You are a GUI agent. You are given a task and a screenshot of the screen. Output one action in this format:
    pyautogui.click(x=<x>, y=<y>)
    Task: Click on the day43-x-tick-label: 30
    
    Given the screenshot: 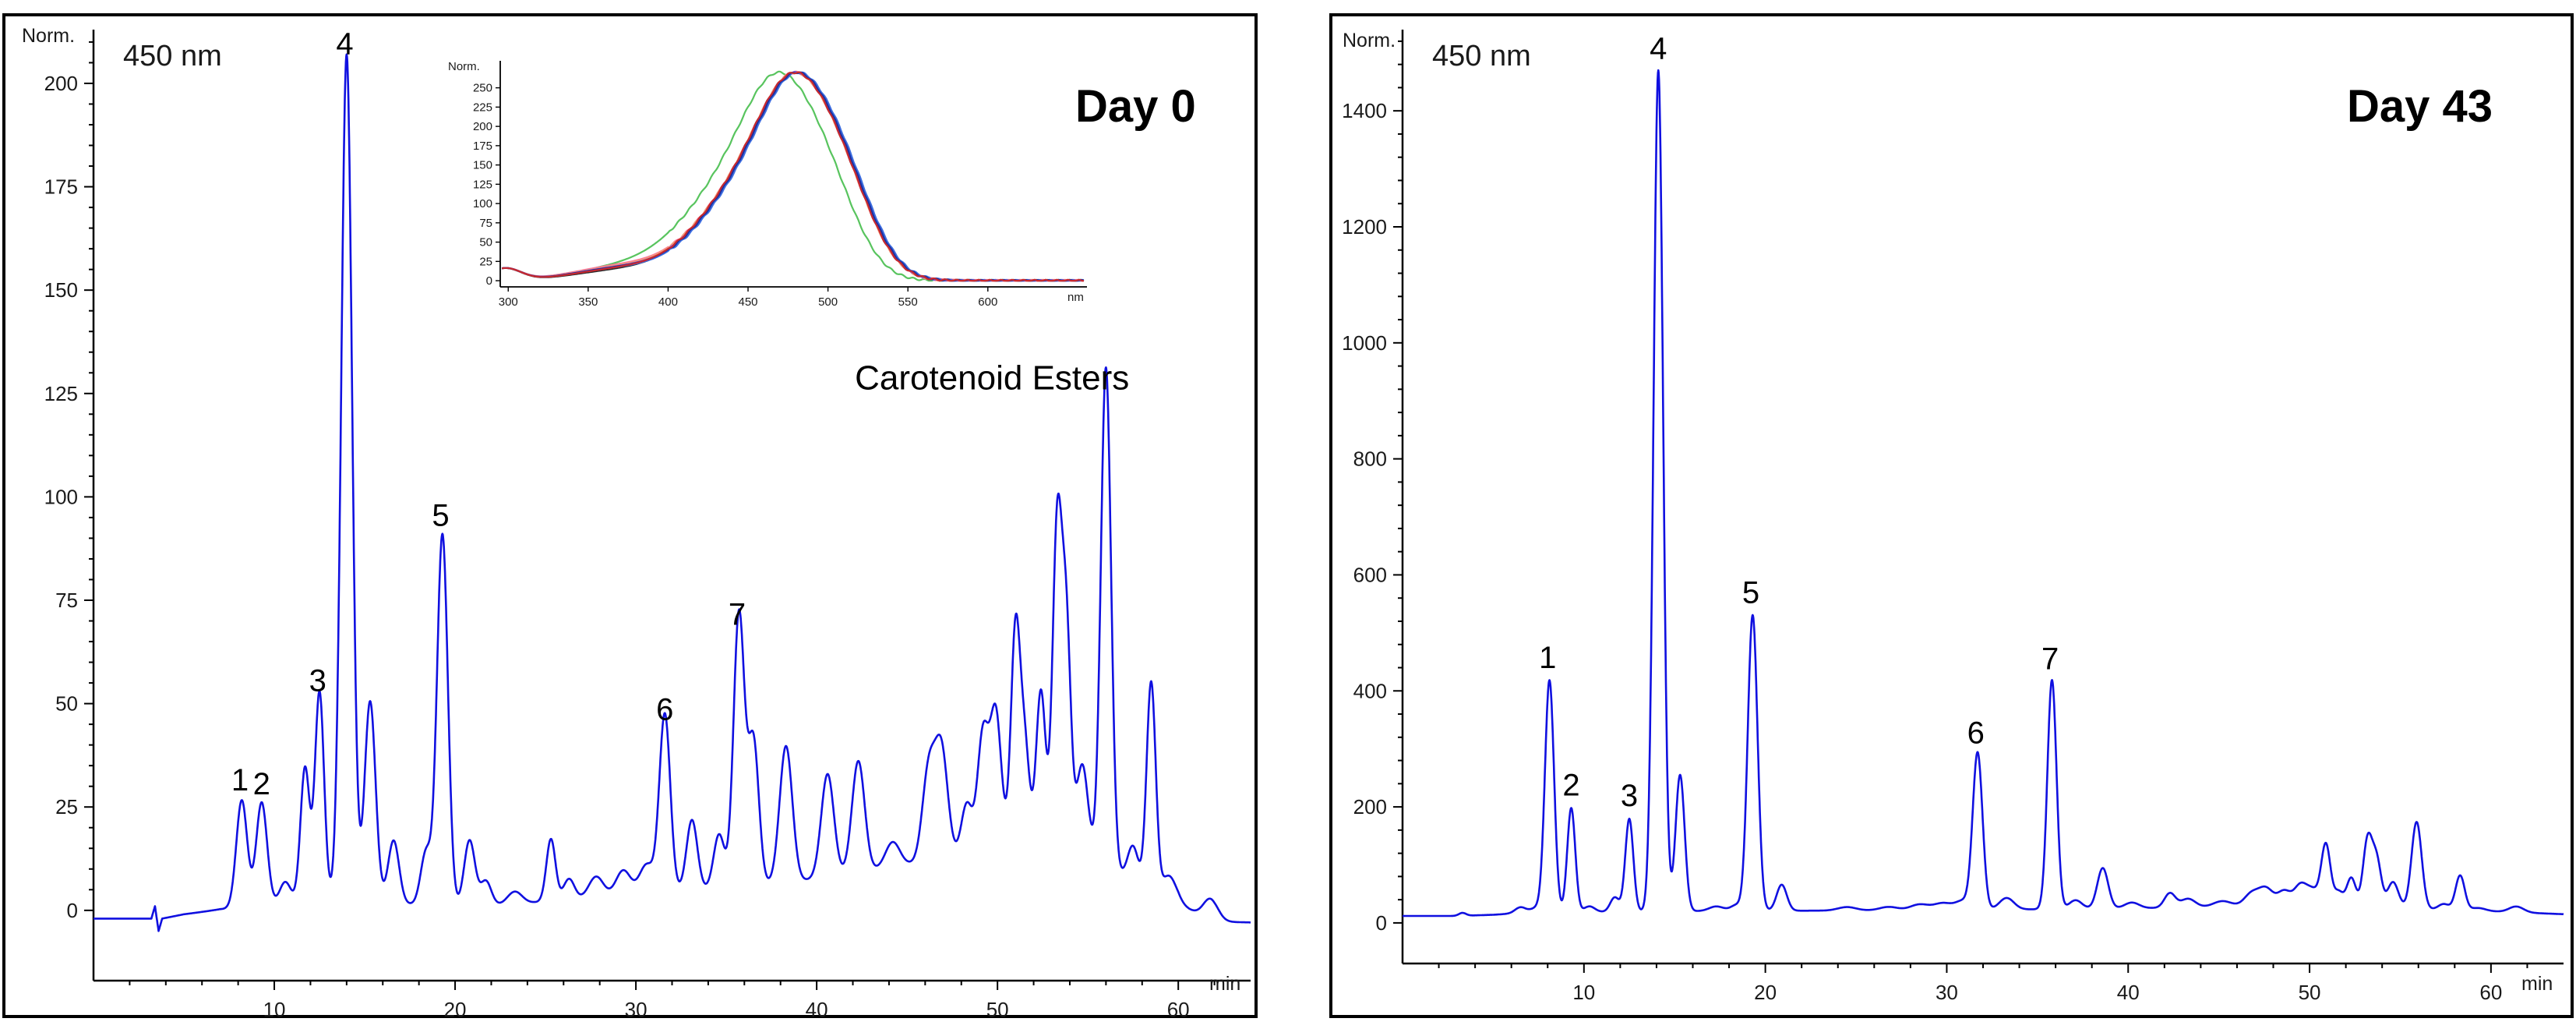 What is the action you would take?
    pyautogui.click(x=1947, y=992)
    